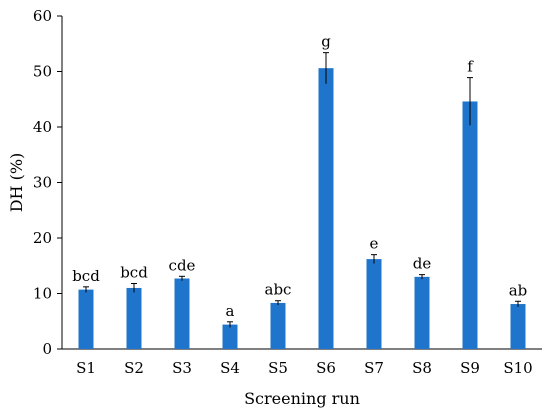 This screenshot has height=413, width=550. I want to click on significance-label: cde, so click(182, 265).